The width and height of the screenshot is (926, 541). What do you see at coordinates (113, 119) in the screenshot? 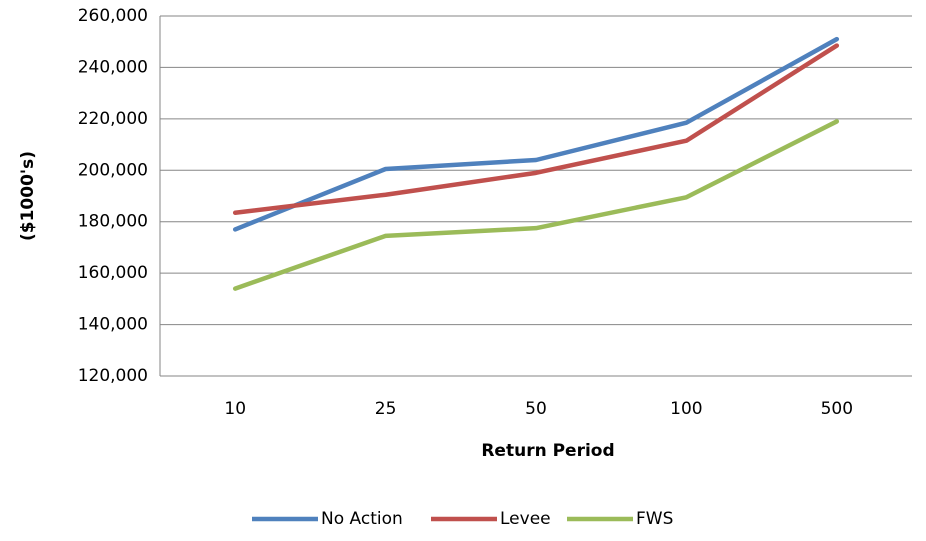
I see `y-tick-label: 220,000` at bounding box center [113, 119].